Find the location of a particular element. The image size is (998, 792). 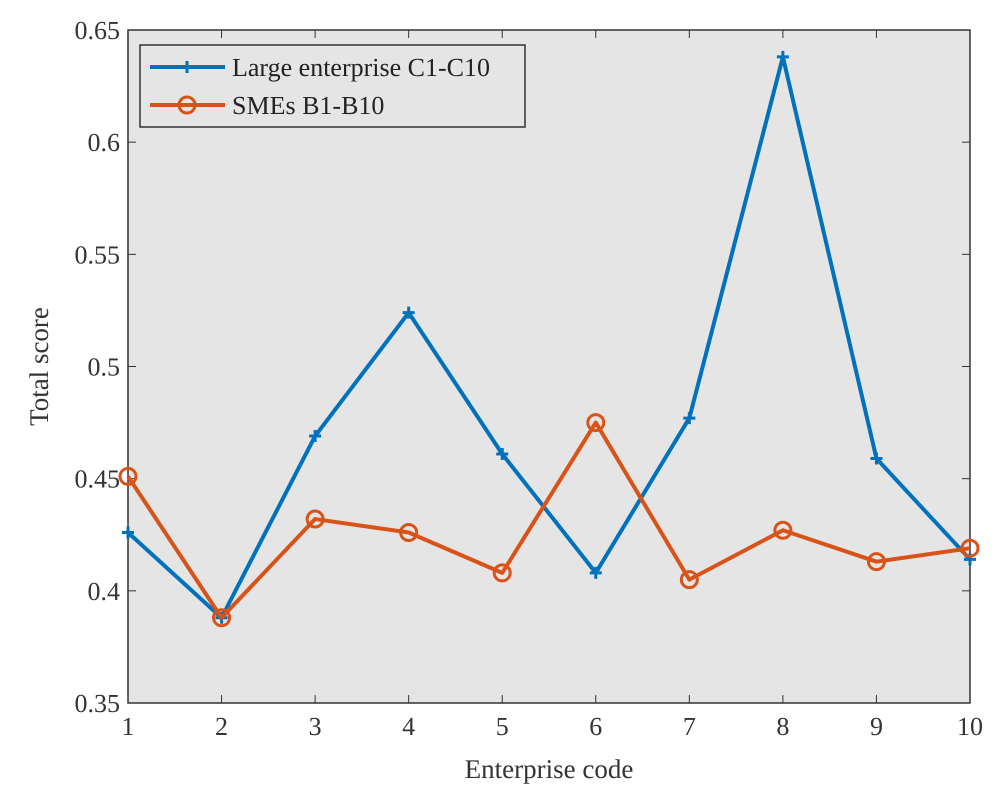

y-tick-label: 0.4 is located at coordinates (104, 591).